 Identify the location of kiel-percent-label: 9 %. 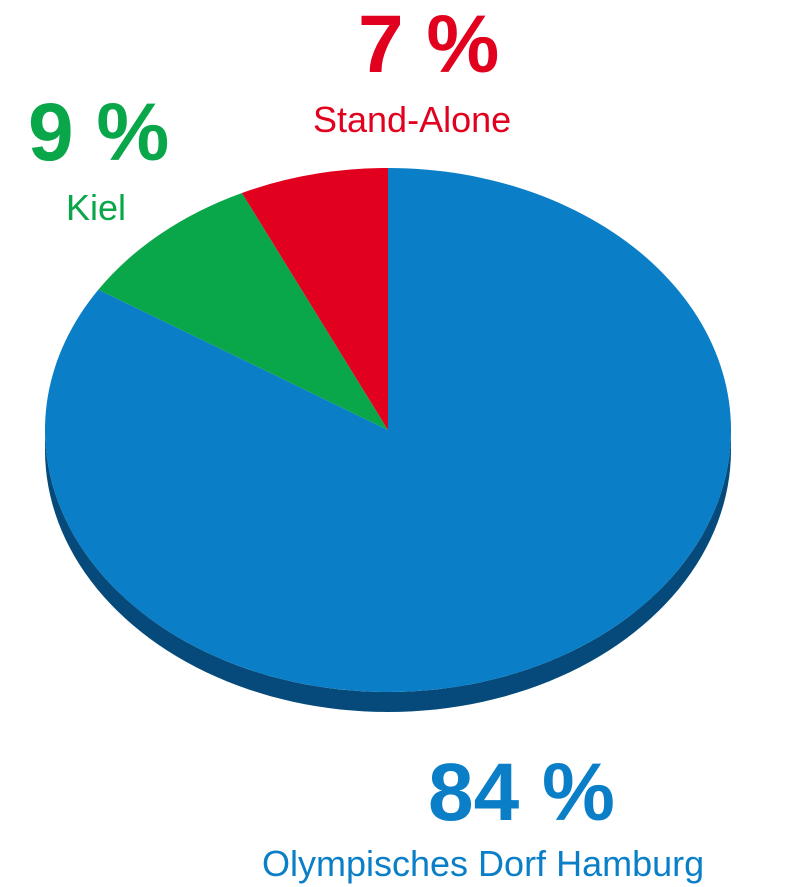
(99, 132).